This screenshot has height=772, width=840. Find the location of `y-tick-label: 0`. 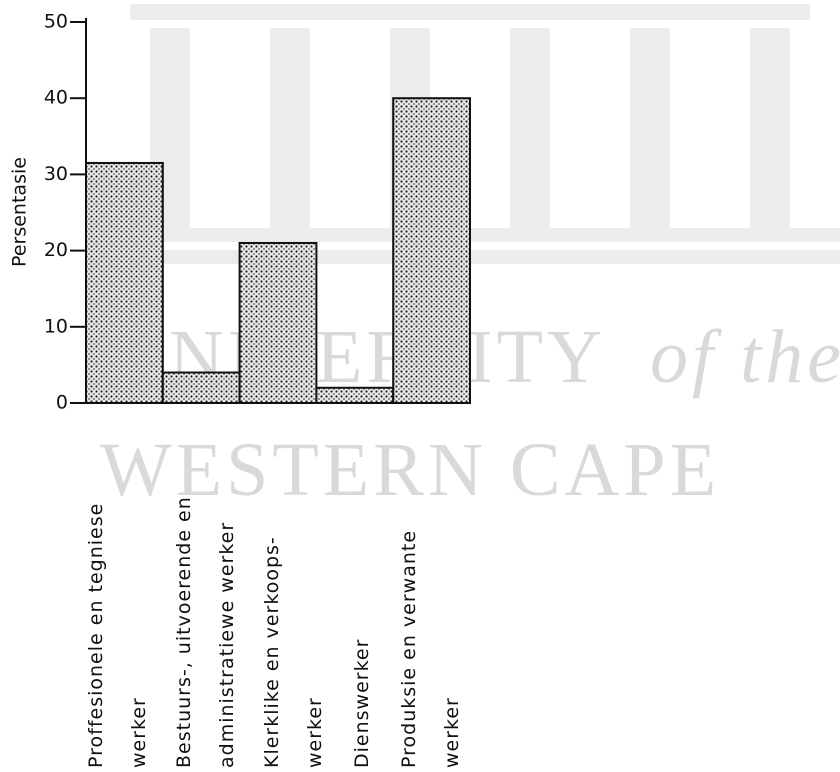

y-tick-label: 0 is located at coordinates (62, 403).